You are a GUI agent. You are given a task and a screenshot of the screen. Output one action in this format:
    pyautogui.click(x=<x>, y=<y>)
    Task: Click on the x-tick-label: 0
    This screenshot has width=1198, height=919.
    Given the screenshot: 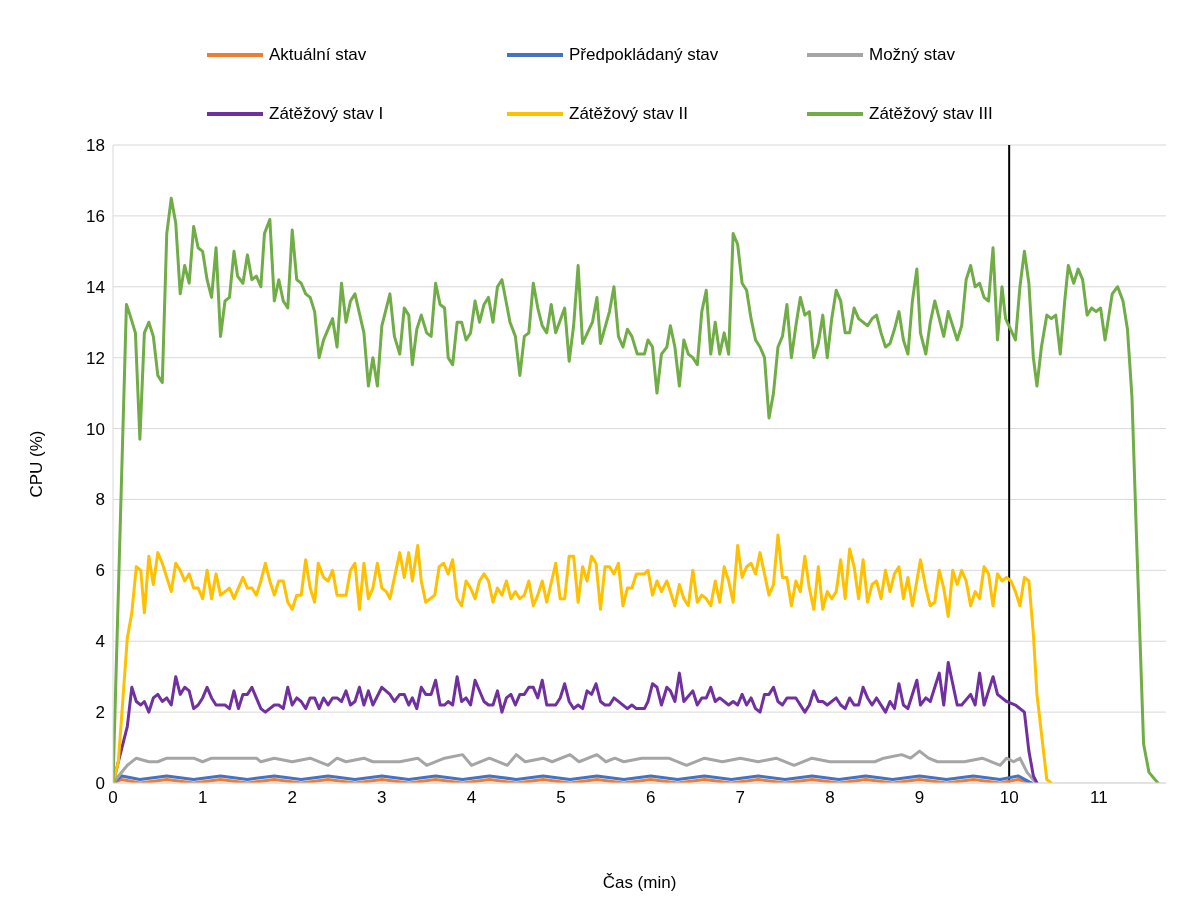 What is the action you would take?
    pyautogui.click(x=113, y=798)
    